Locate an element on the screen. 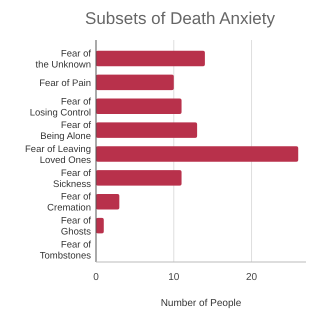 This screenshot has height=320, width=320. y-tick-label: Fear of Tombstones is located at coordinates (66, 250).